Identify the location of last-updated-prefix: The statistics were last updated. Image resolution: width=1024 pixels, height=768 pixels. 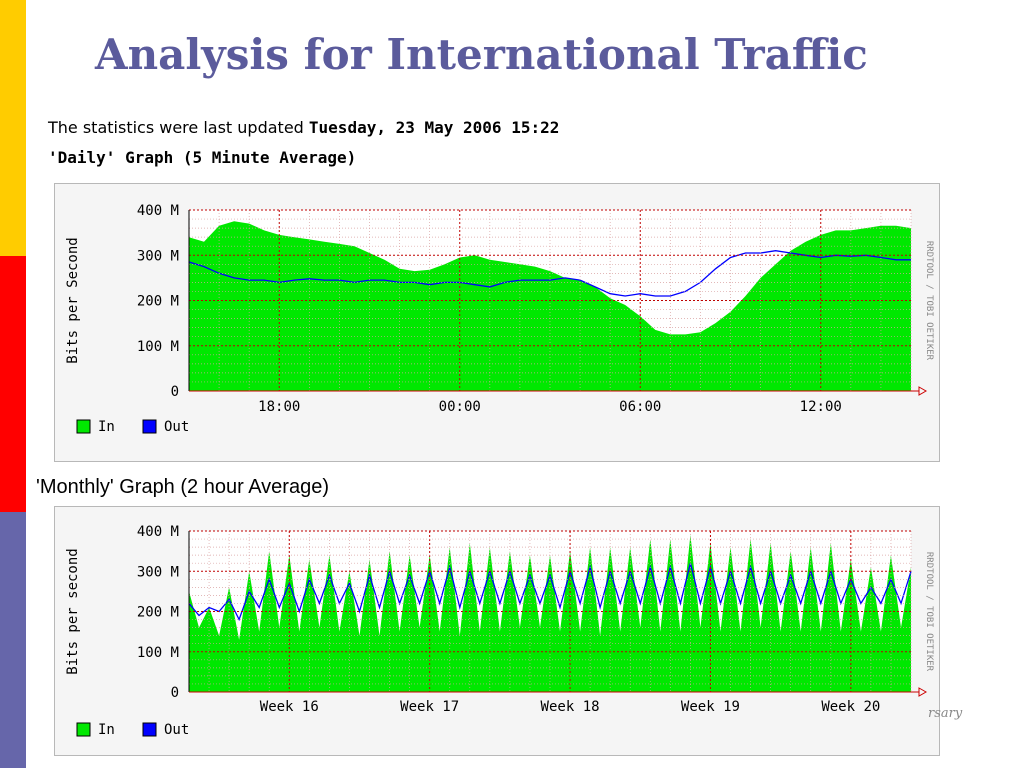
(176, 127).